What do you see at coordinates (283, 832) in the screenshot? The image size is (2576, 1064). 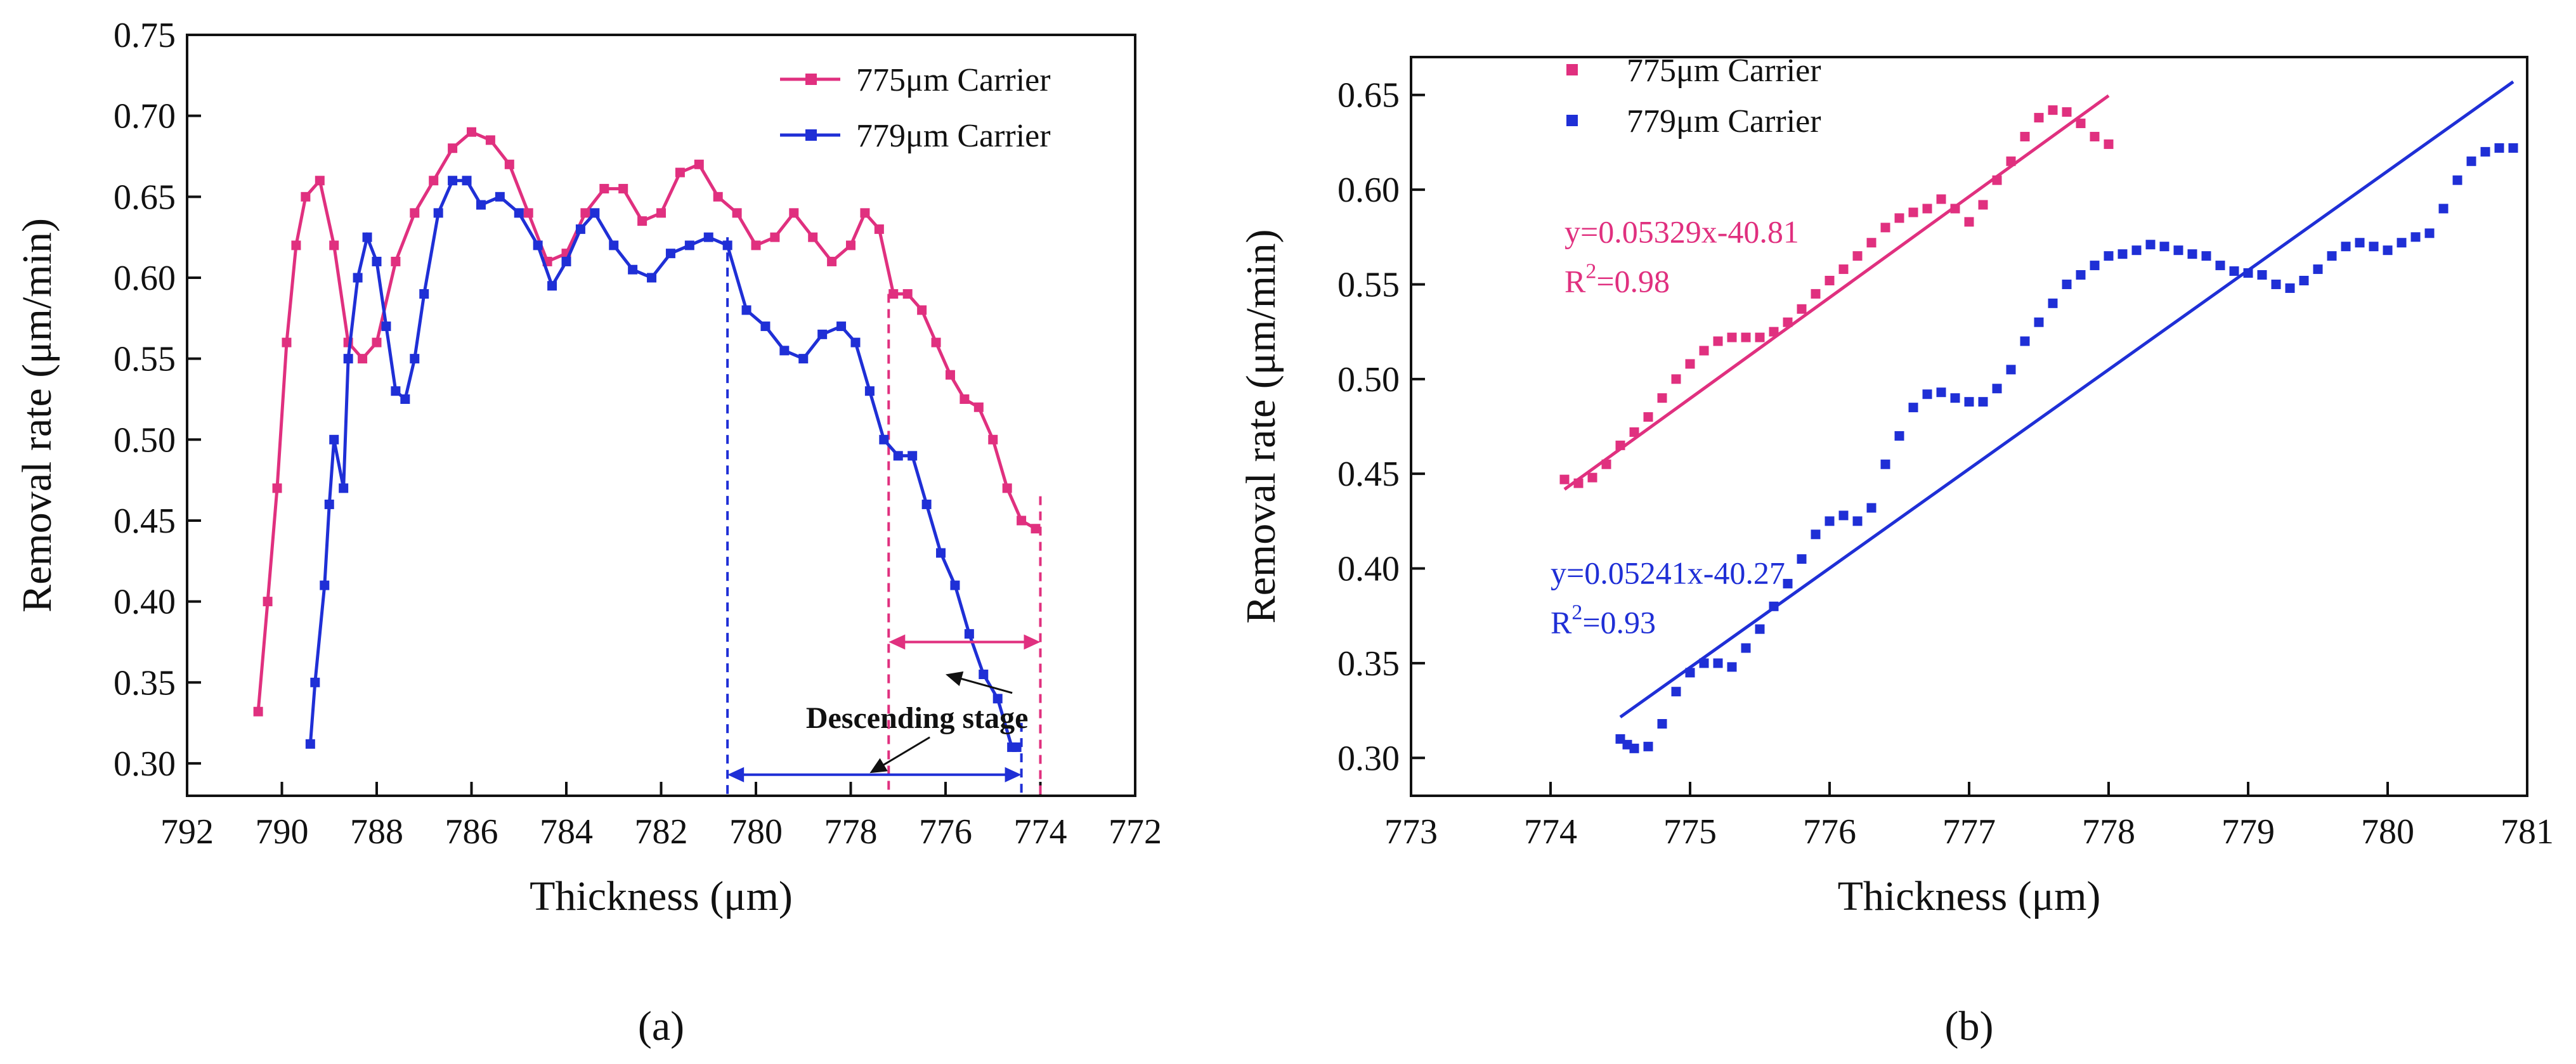 I see `x-tick-label: 790` at bounding box center [283, 832].